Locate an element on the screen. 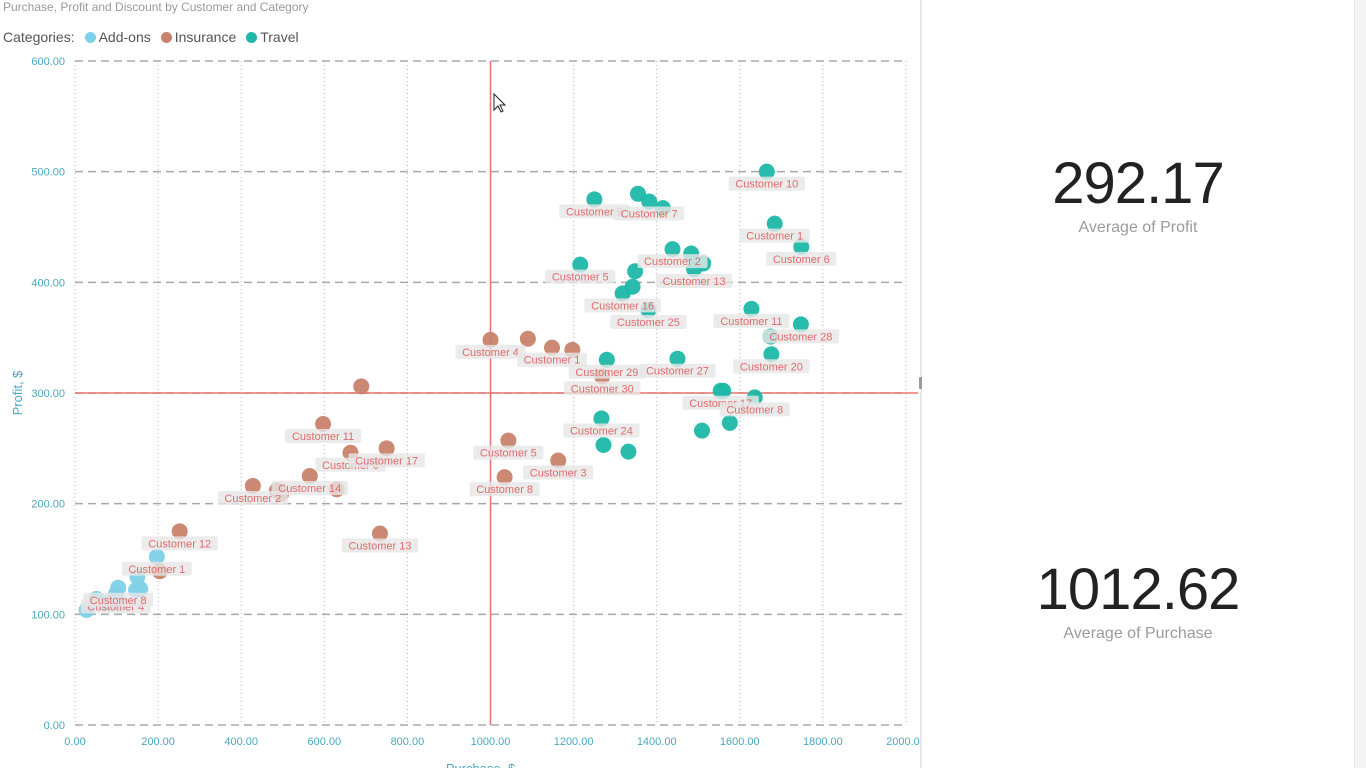 This screenshot has width=1366, height=768. legend-item-add-ons: Add-ons is located at coordinates (117, 37).